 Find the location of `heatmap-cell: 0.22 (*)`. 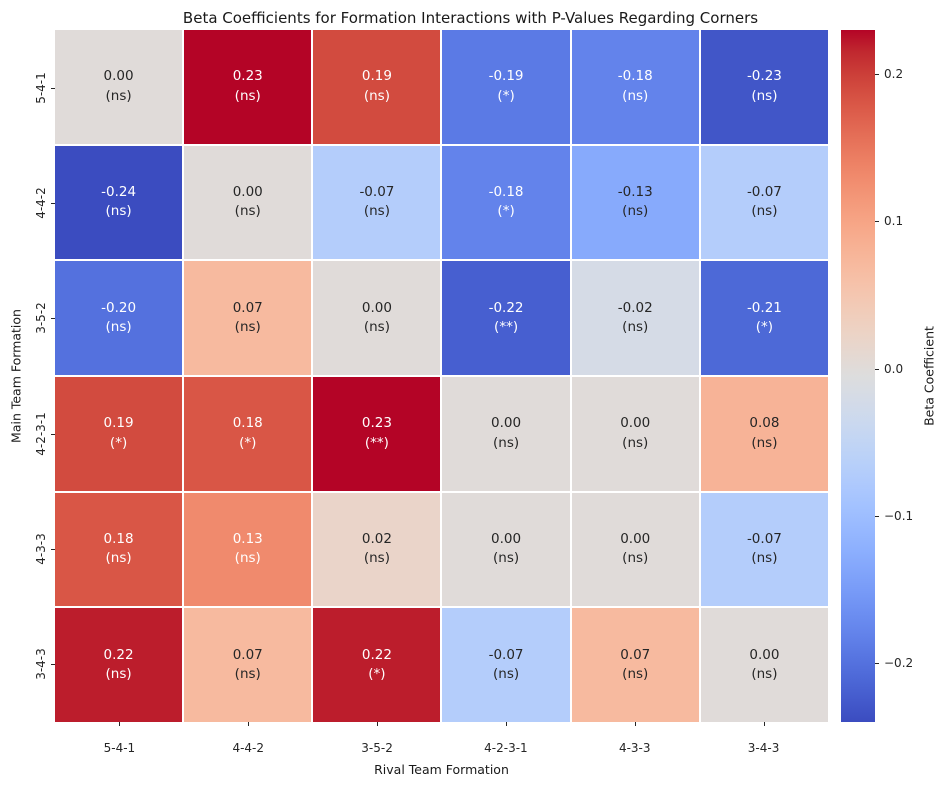

heatmap-cell: 0.22 (*) is located at coordinates (377, 665).